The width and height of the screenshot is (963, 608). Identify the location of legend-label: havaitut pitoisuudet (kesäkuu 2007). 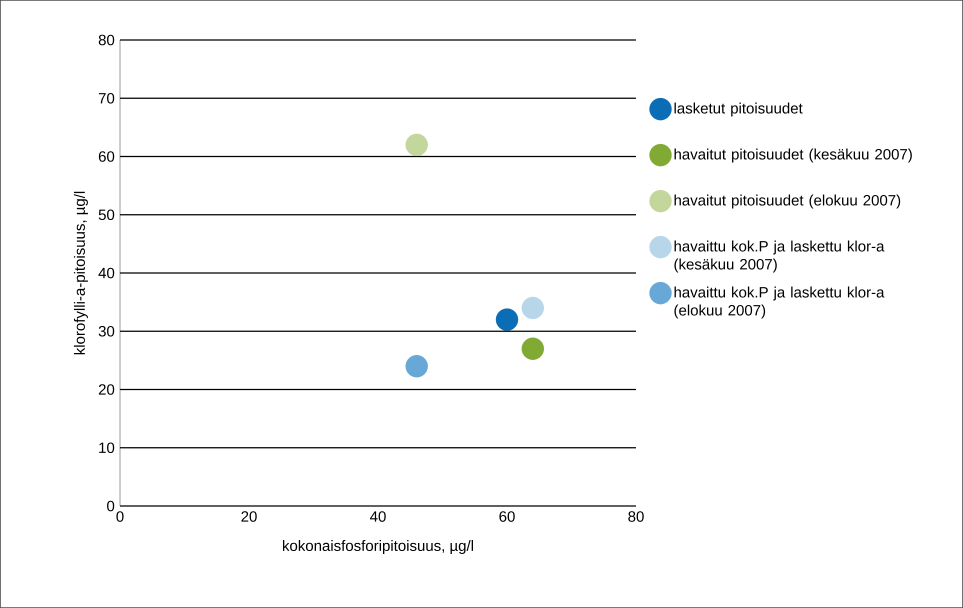
(793, 155).